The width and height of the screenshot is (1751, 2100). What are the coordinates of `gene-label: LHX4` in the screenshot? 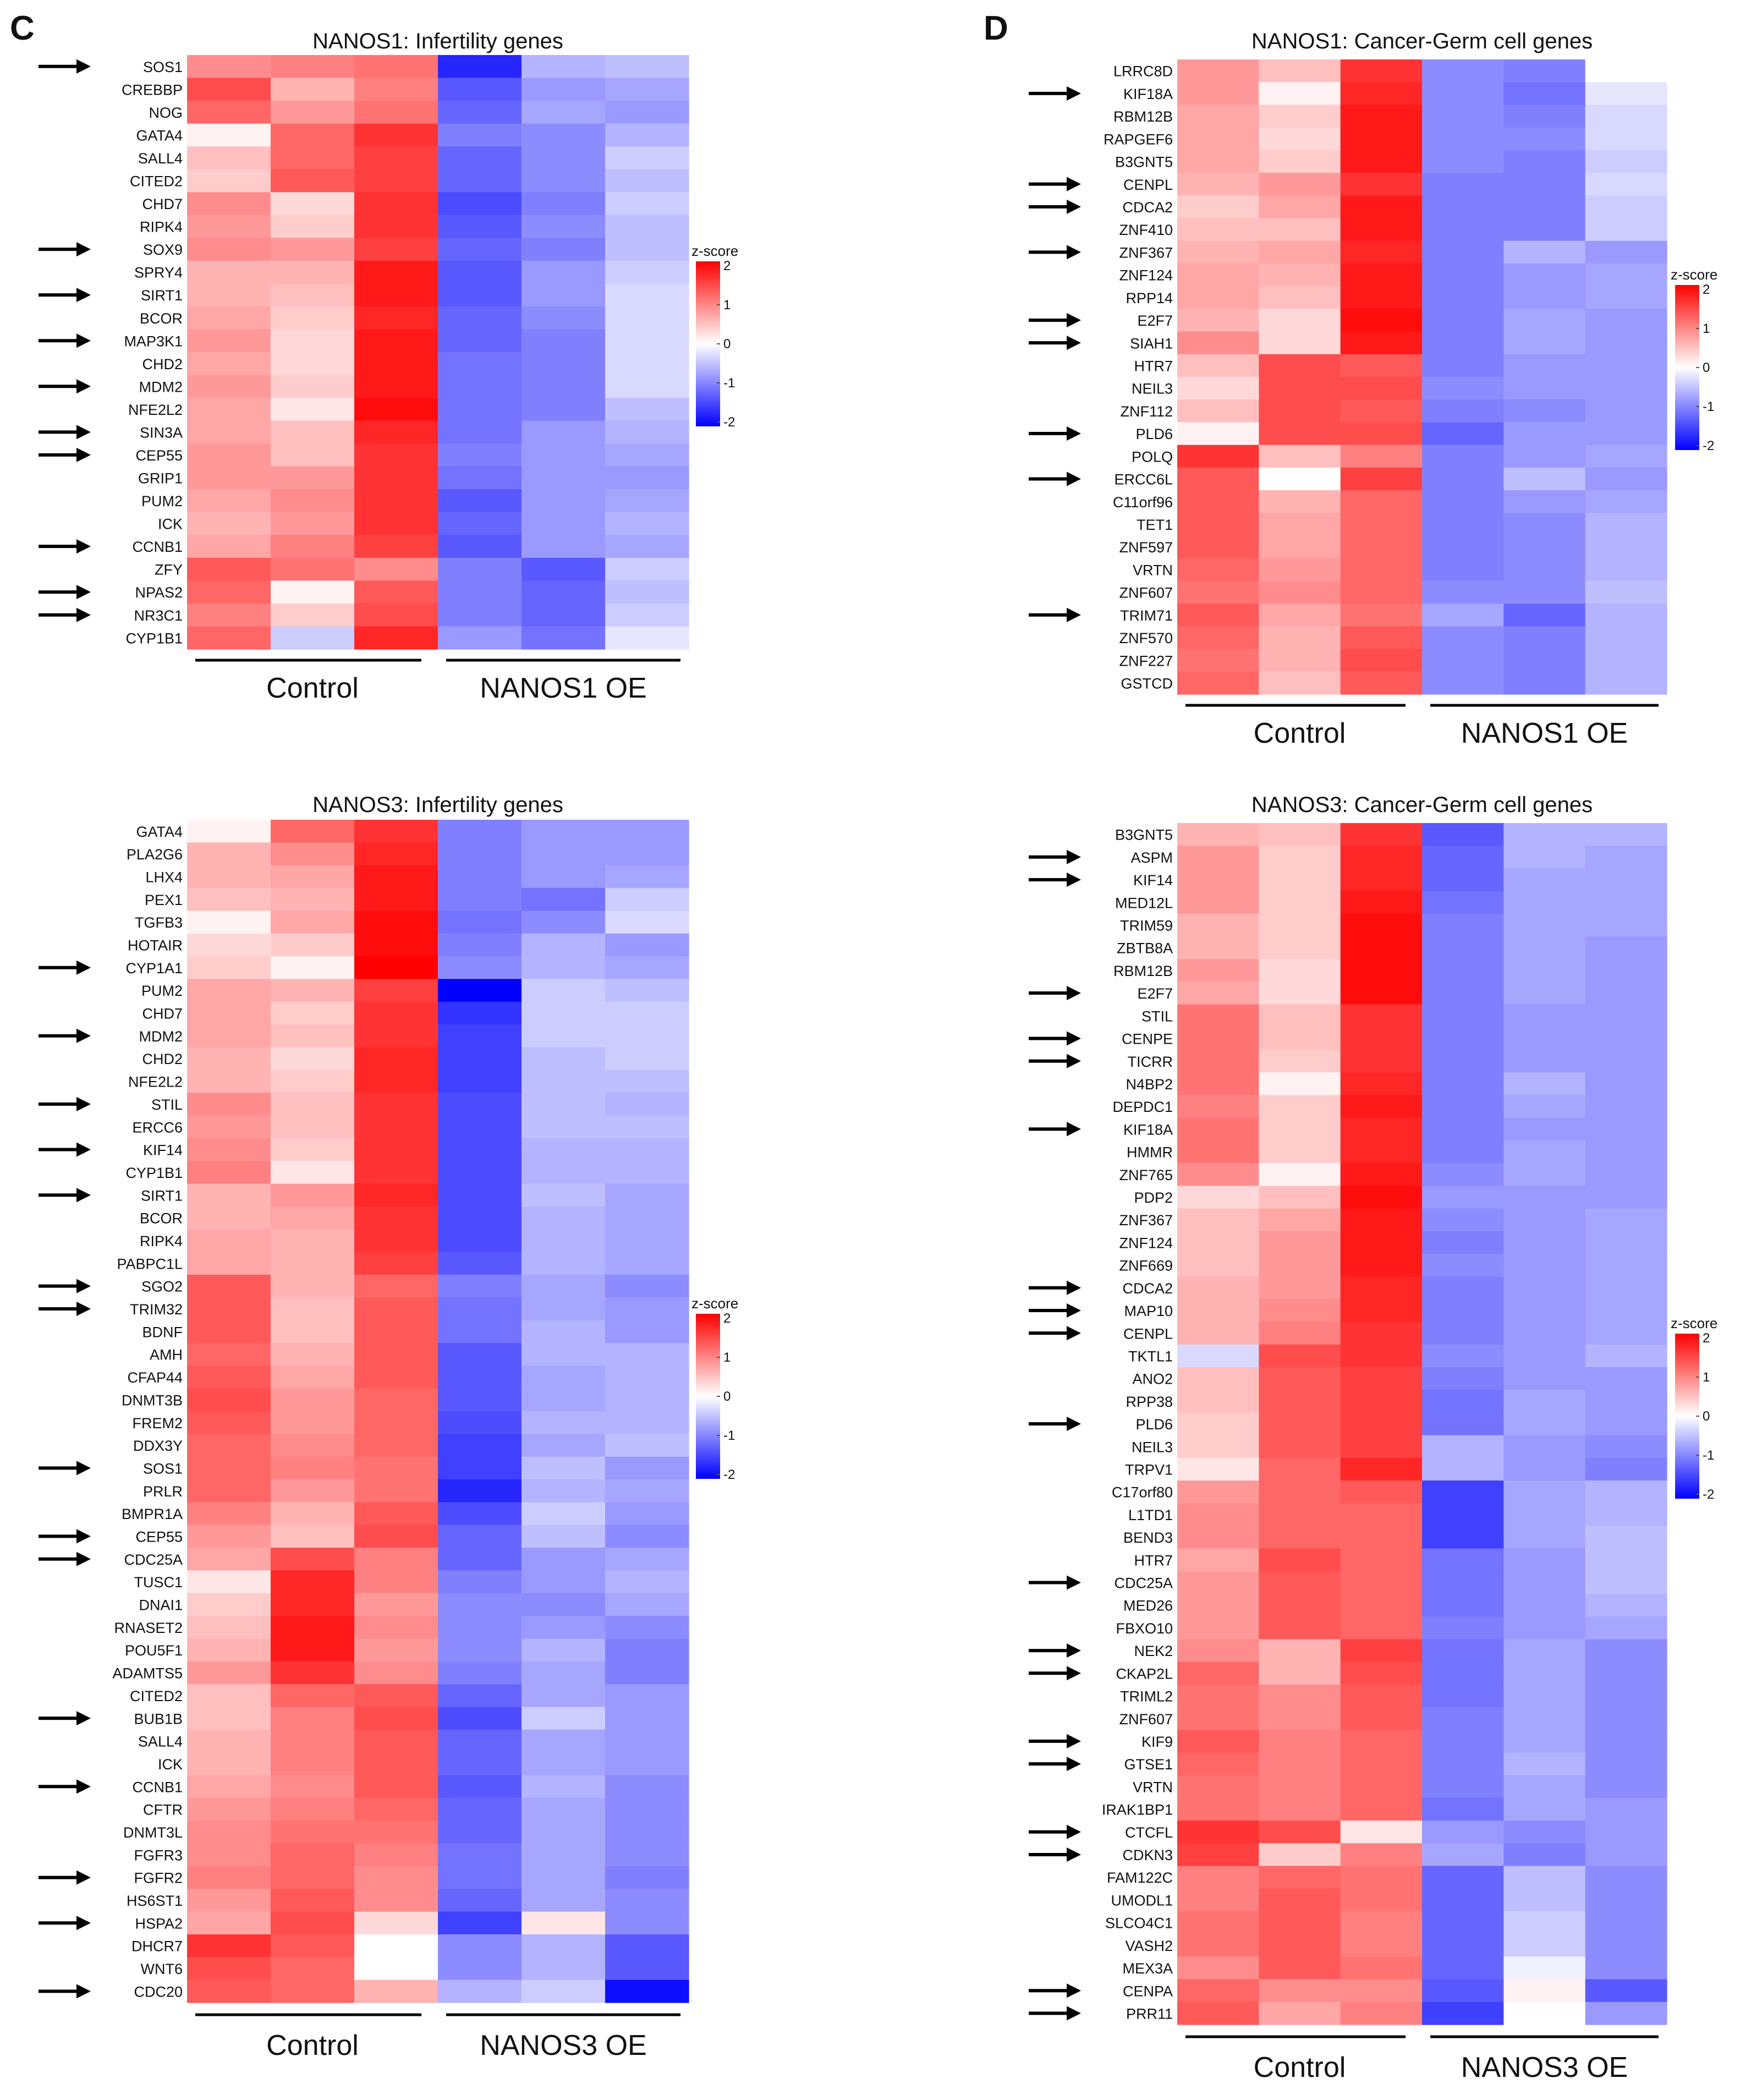 It's located at (164, 877).